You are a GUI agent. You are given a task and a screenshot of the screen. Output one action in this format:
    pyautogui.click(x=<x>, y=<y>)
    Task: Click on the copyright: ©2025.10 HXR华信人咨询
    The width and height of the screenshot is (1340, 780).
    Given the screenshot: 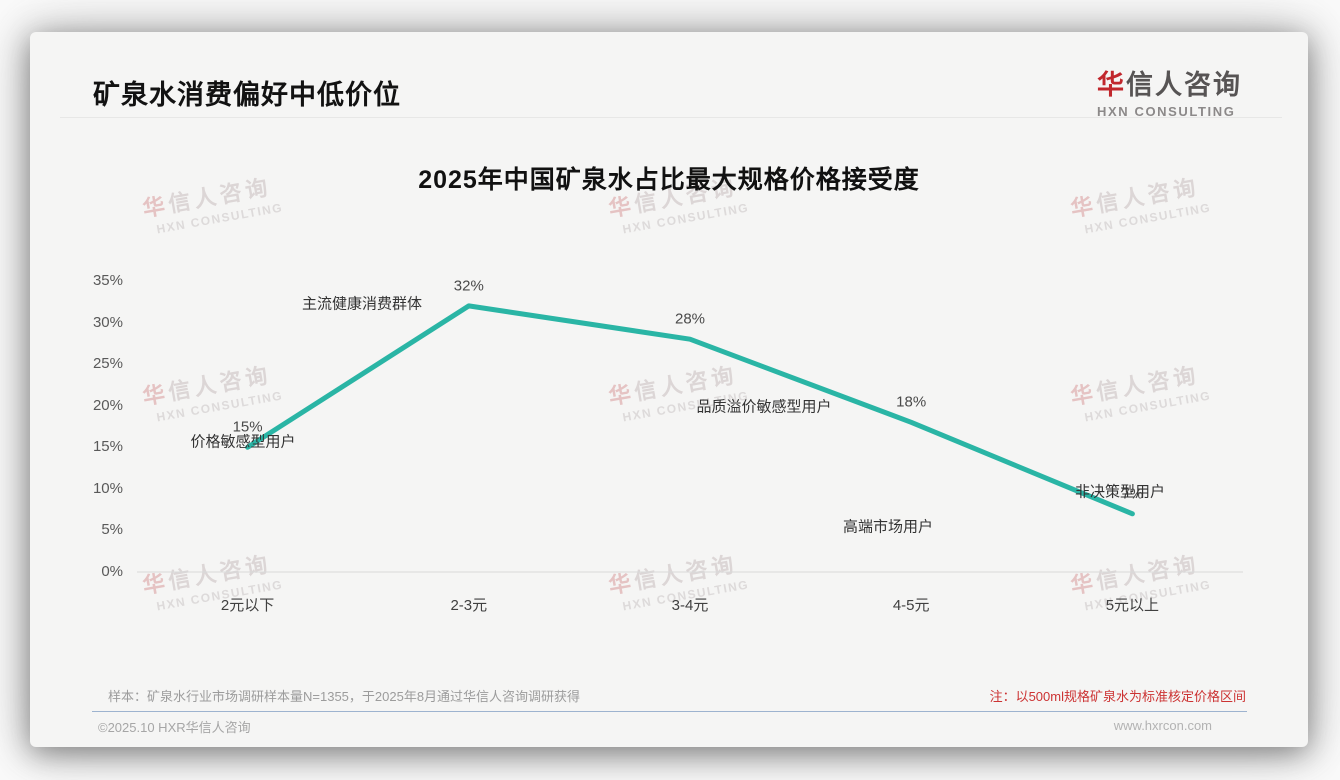 What is the action you would take?
    pyautogui.click(x=174, y=727)
    